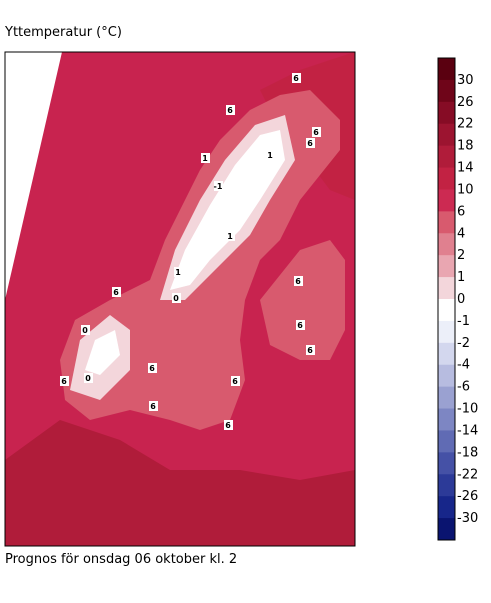 The width and height of the screenshot is (491, 603). What do you see at coordinates (461, 299) in the screenshot?
I see `colorbar-label: 0` at bounding box center [461, 299].